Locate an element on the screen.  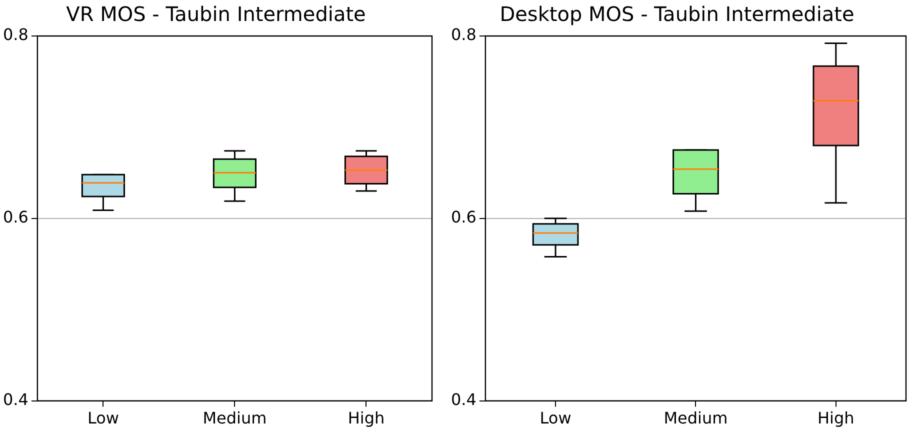
chart-title: Desktop MOS - Taubin Intermediate is located at coordinates (677, 14).